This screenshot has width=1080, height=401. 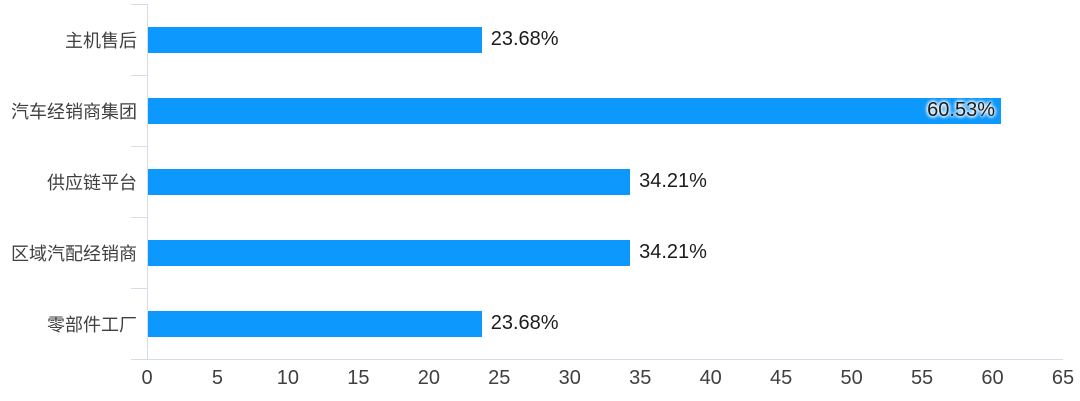 What do you see at coordinates (569, 378) in the screenshot?
I see `x-tick-label: 30` at bounding box center [569, 378].